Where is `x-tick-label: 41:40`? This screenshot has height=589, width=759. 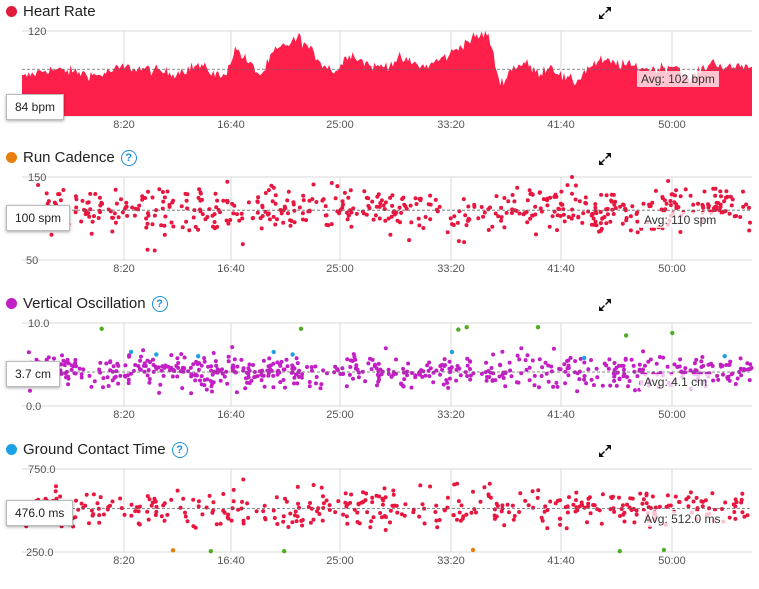 x-tick-label: 41:40 is located at coordinates (561, 125).